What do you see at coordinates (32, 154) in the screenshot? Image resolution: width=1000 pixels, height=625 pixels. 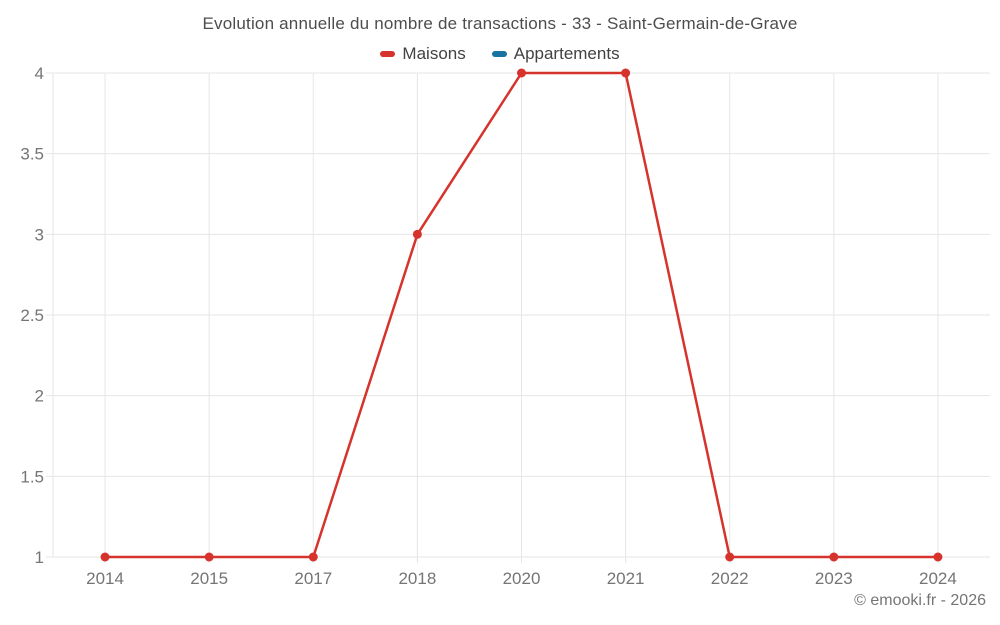 I see `y-axis-label: 3.5` at bounding box center [32, 154].